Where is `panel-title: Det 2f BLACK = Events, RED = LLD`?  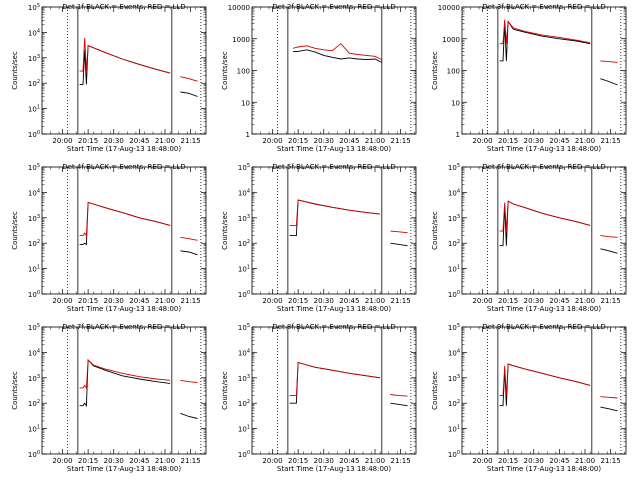 panel-title: Det 2f BLACK = Events, RED = LLD is located at coordinates (333, 7).